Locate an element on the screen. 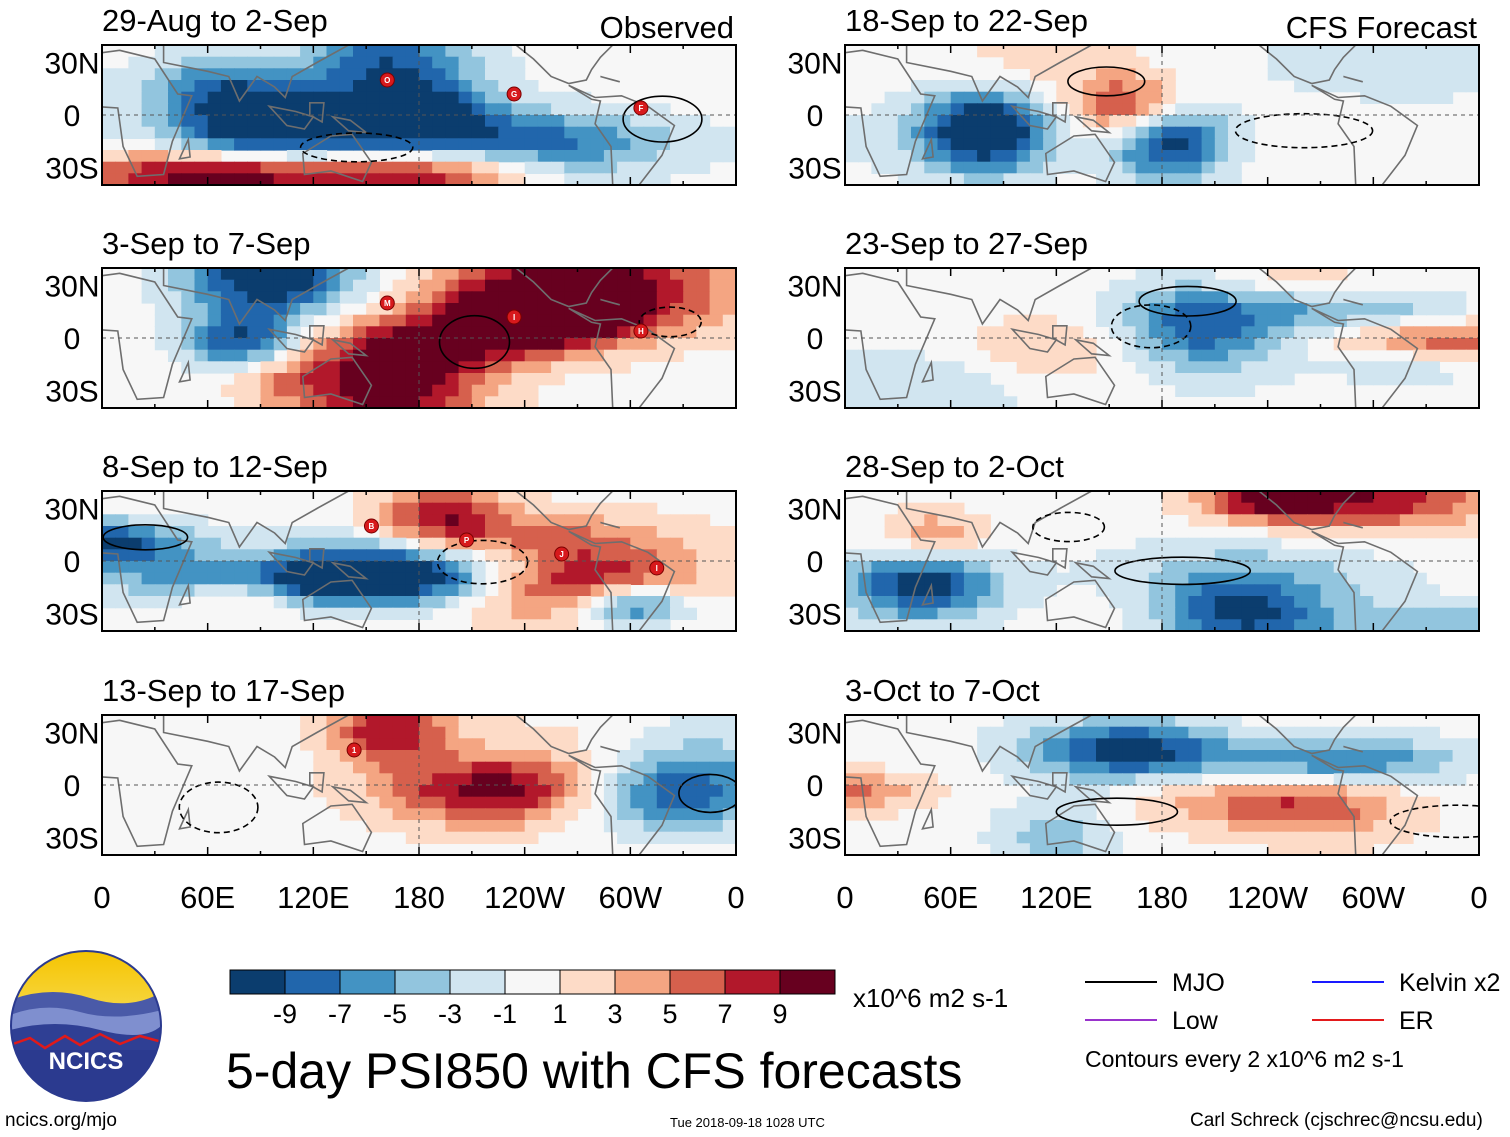 This screenshot has width=1510, height=1137. storm-marker: B is located at coordinates (371, 526).